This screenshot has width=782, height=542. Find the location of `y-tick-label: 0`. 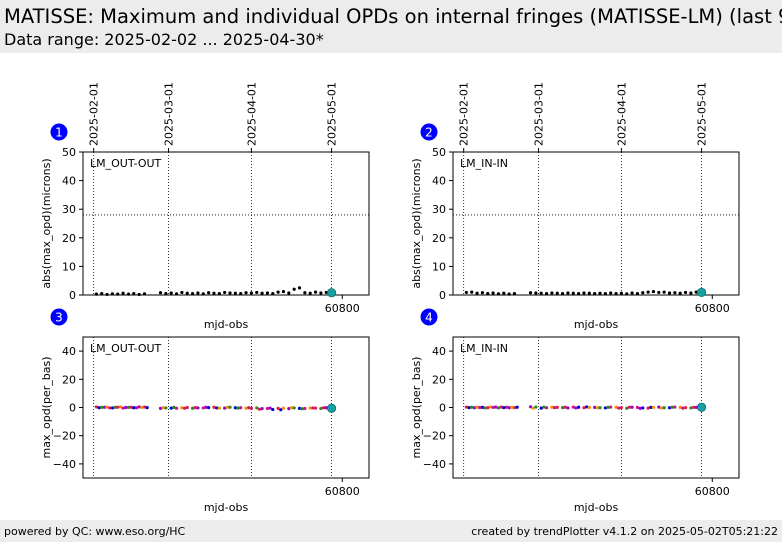

y-tick-label: 0 is located at coordinates (442, 408).